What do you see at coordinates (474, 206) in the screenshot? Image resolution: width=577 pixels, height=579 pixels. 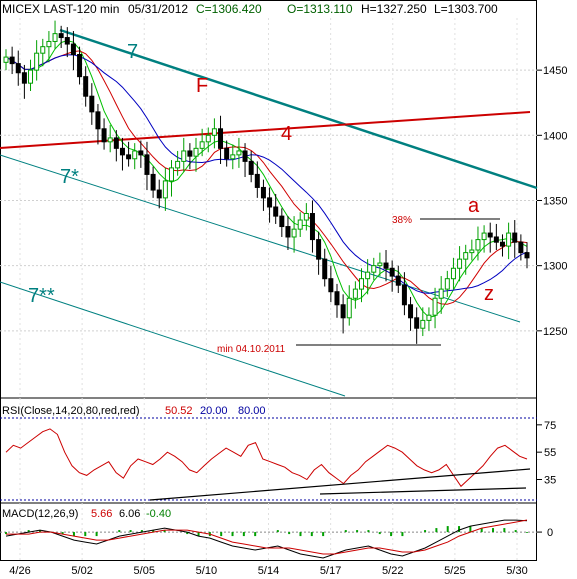 I see `label-a: a` at bounding box center [474, 206].